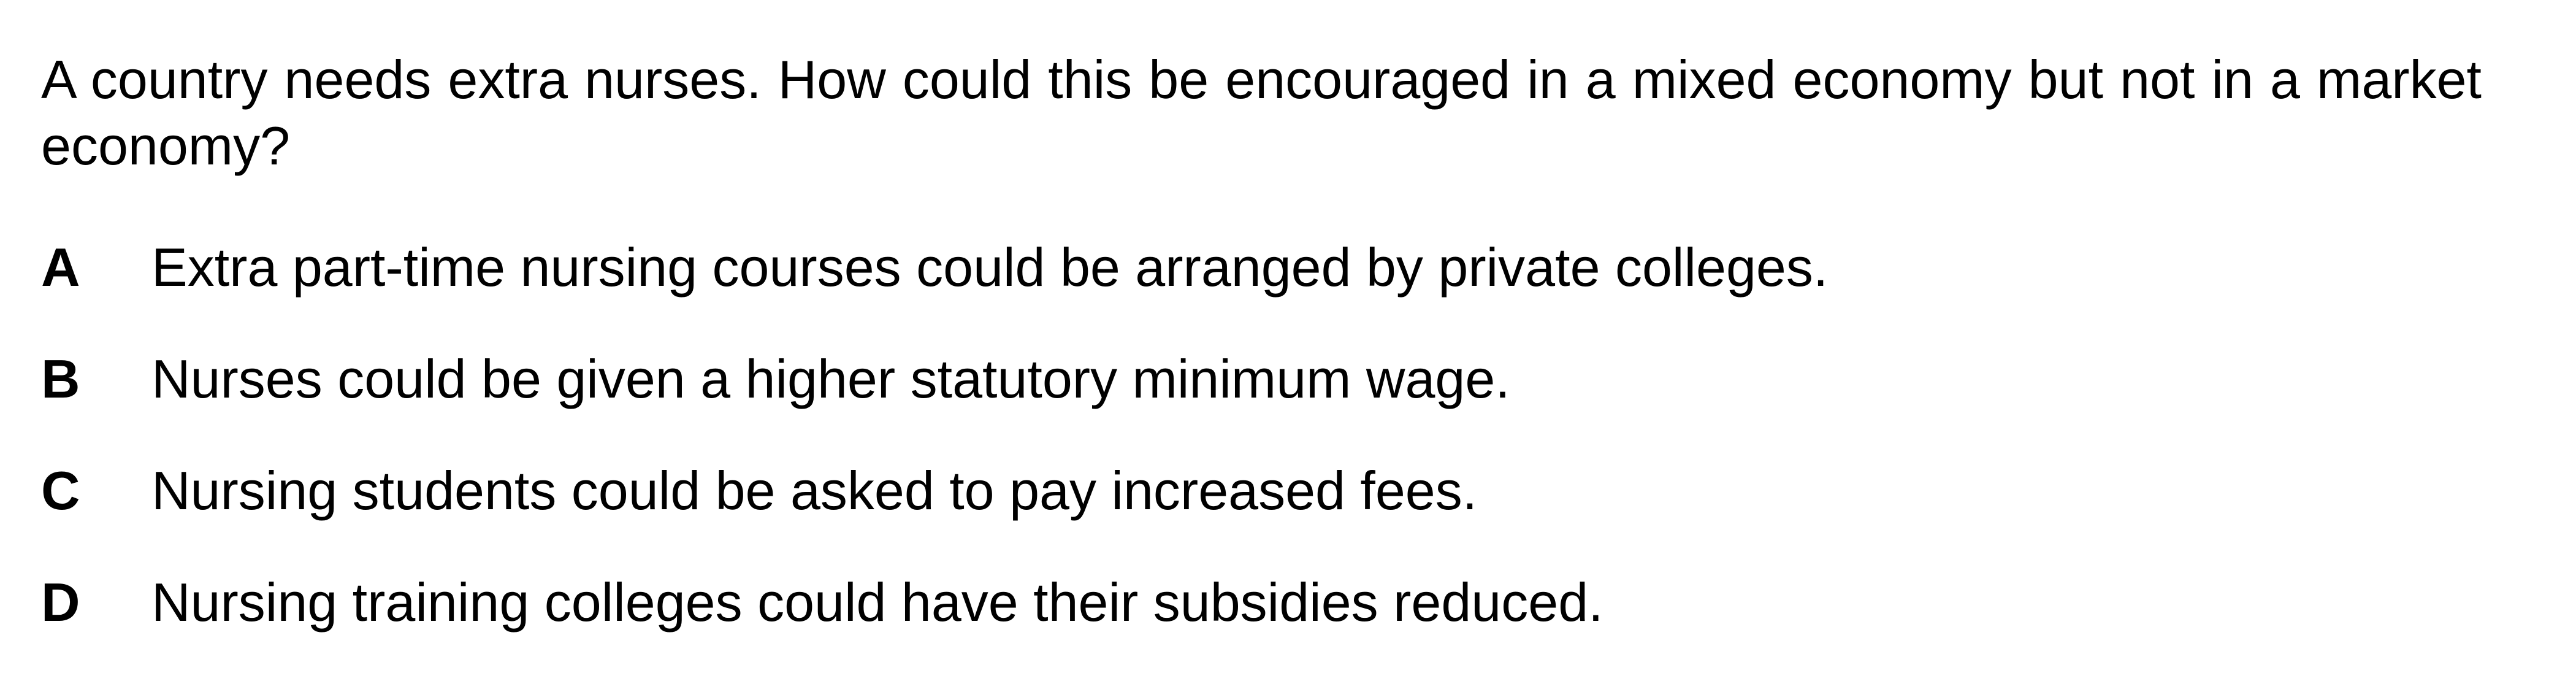 This screenshot has height=681, width=2576. Describe the element at coordinates (60, 267) in the screenshot. I see `option-letter: A` at that location.